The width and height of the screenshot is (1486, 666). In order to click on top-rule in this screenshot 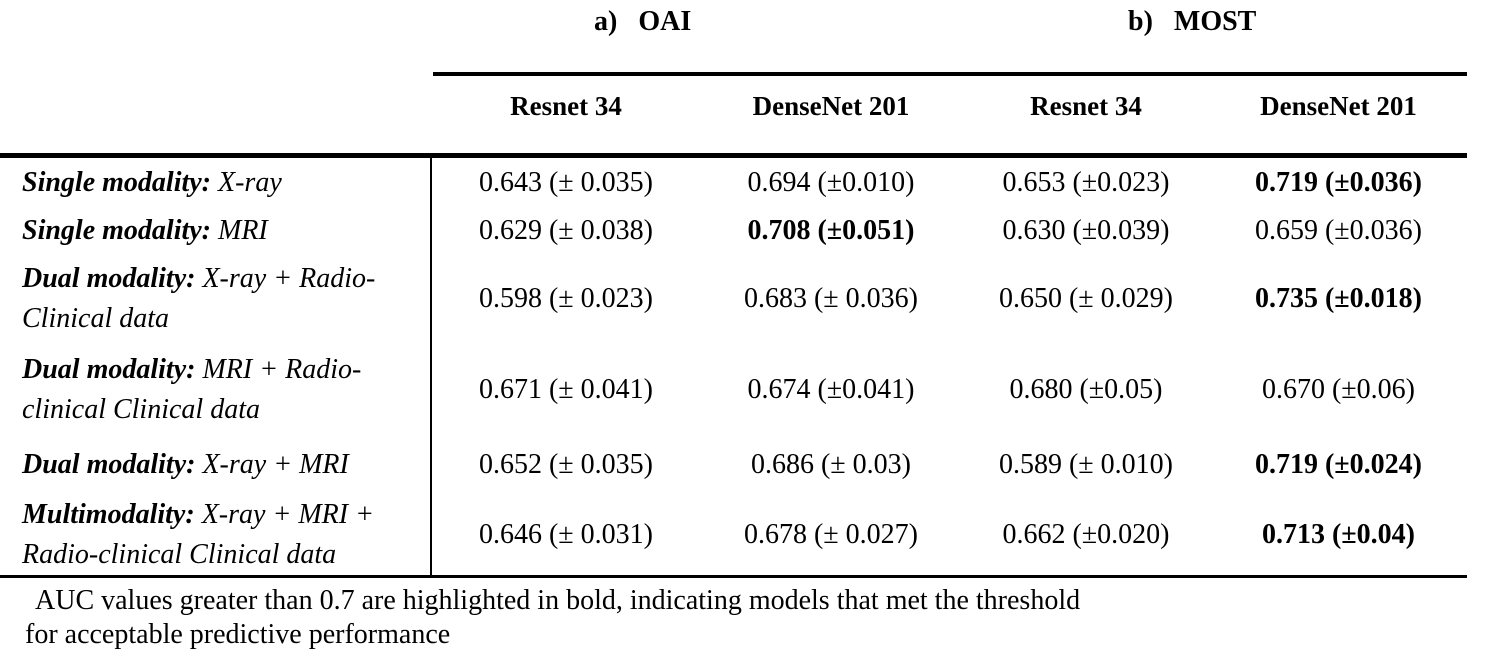, I will do `click(950, 74)`.